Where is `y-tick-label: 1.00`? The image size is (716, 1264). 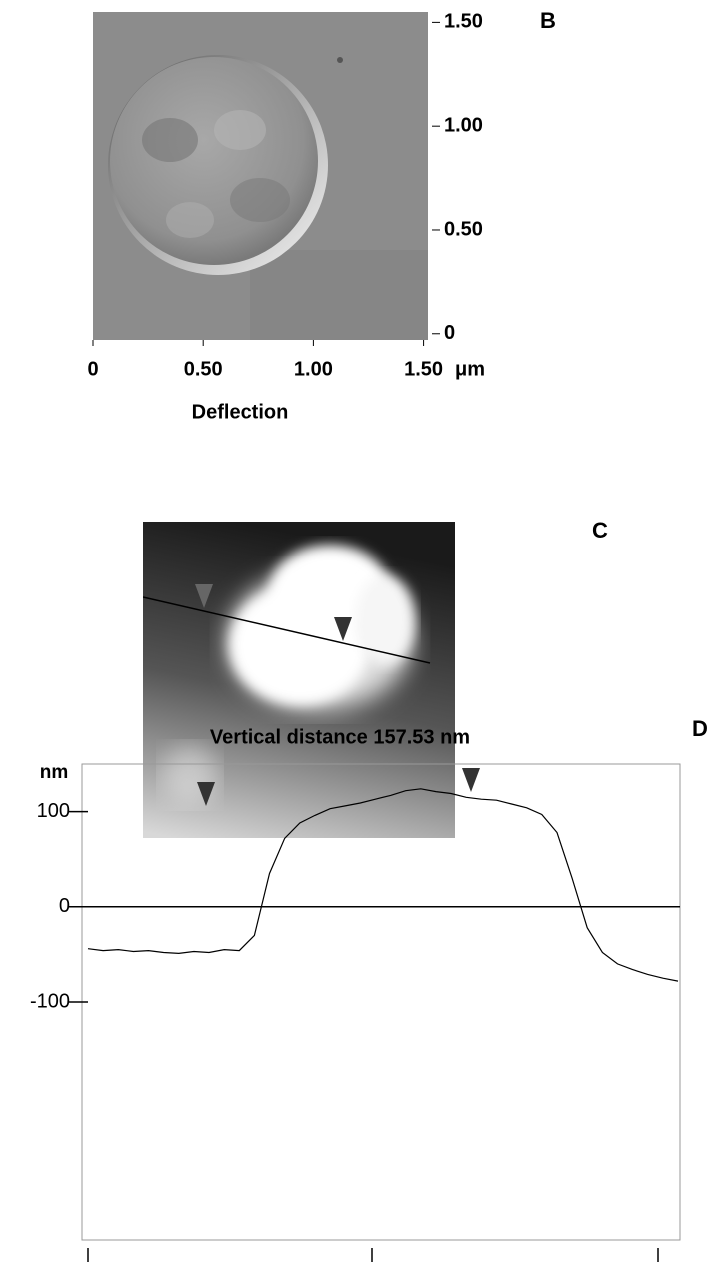
y-tick-label: 1.00 is located at coordinates (463, 125).